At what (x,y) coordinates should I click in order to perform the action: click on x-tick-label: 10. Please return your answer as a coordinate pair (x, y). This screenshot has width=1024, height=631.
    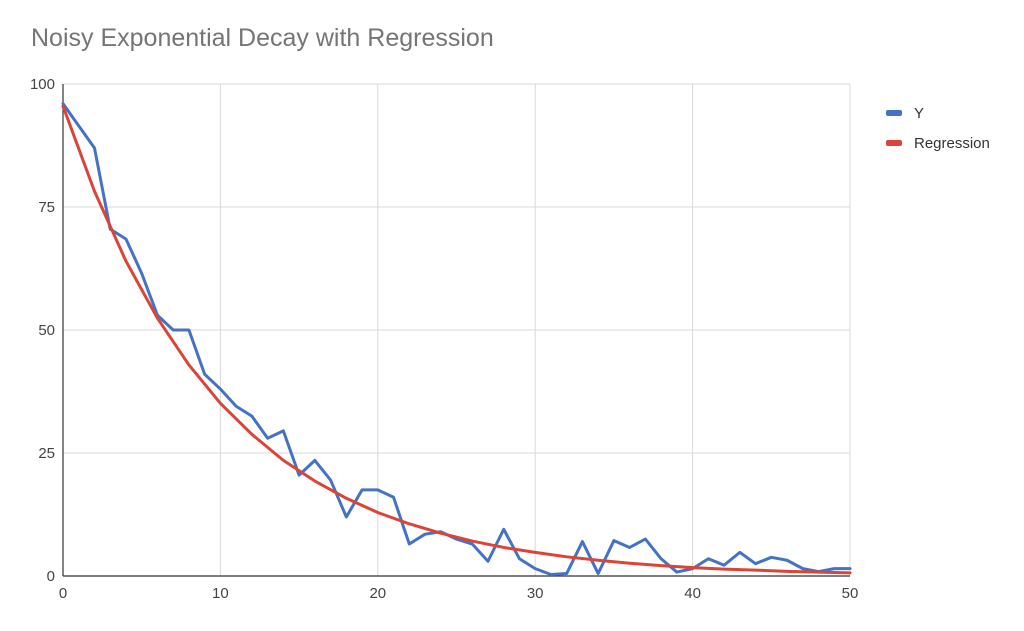
    Looking at the image, I should click on (220, 593).